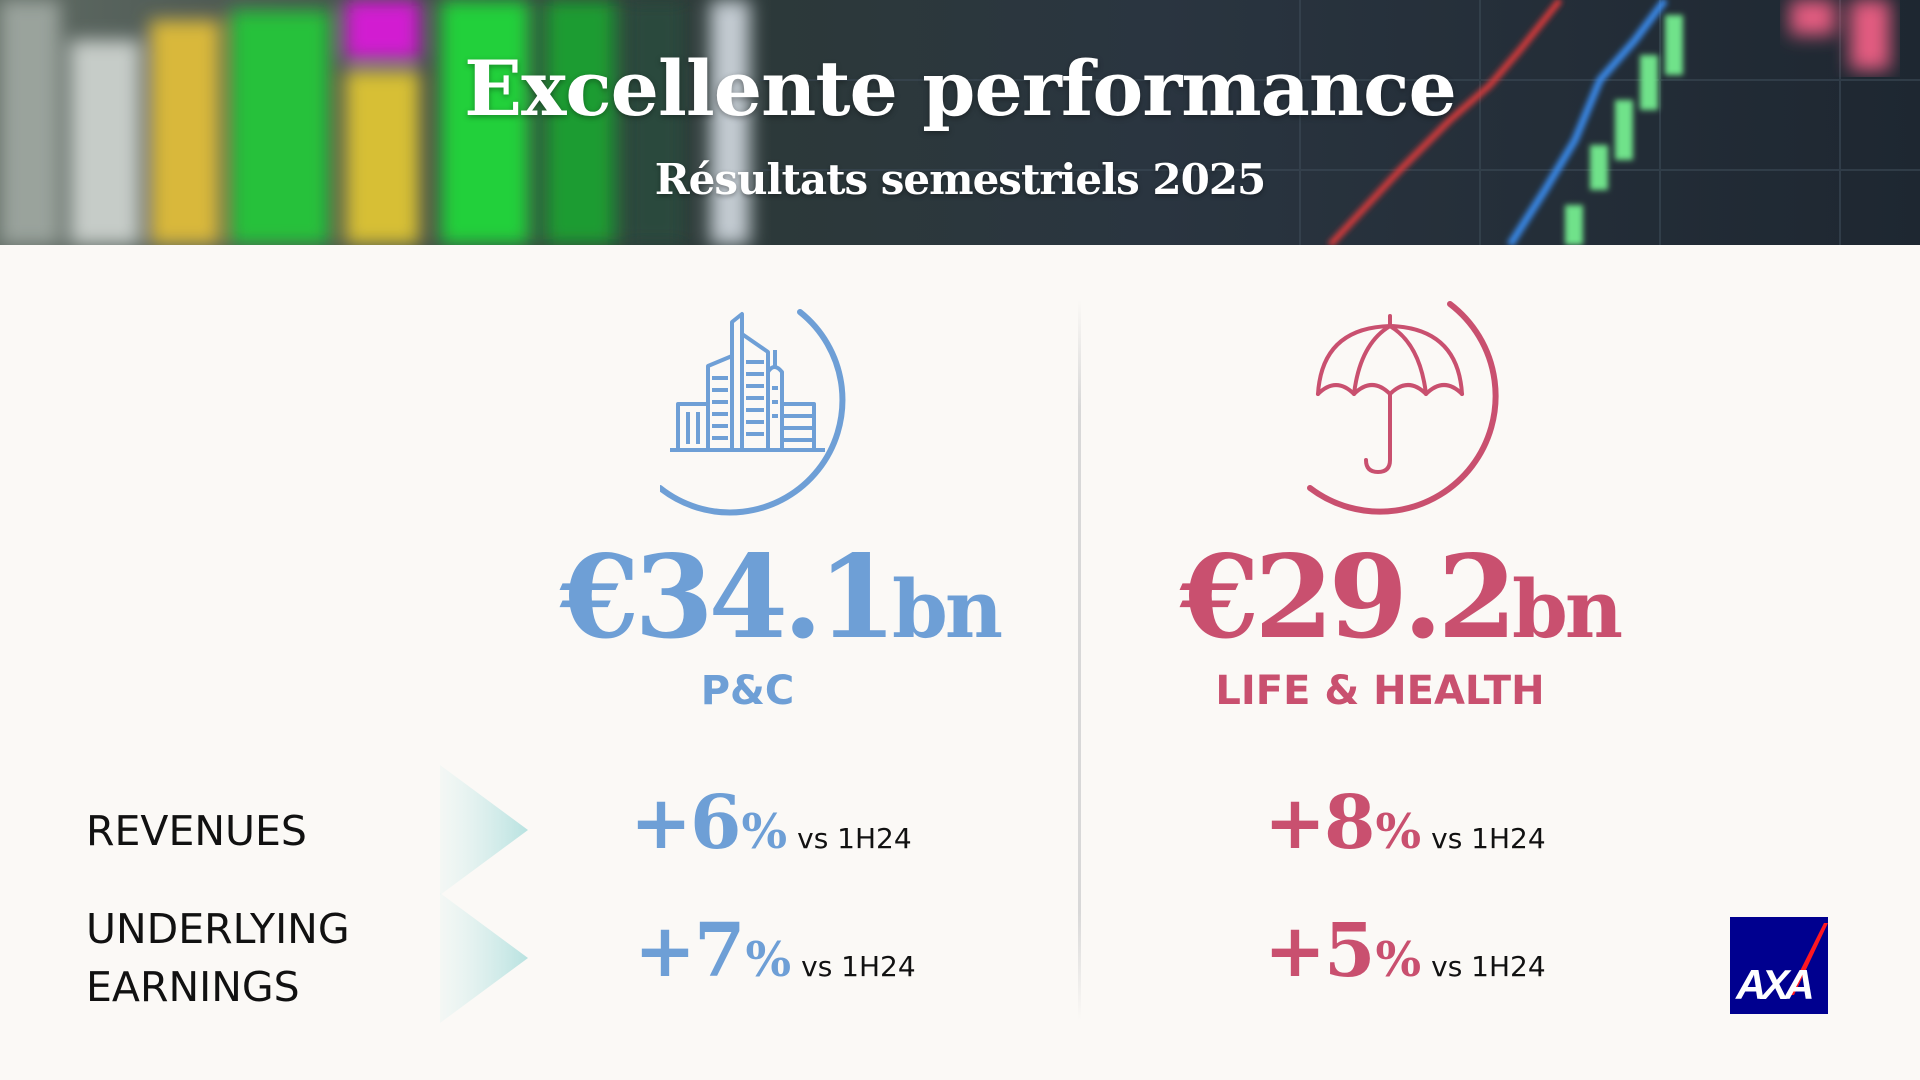  Describe the element at coordinates (960, 179) in the screenshot. I see `page-subtitle: Résultats semestriels 2025` at that location.